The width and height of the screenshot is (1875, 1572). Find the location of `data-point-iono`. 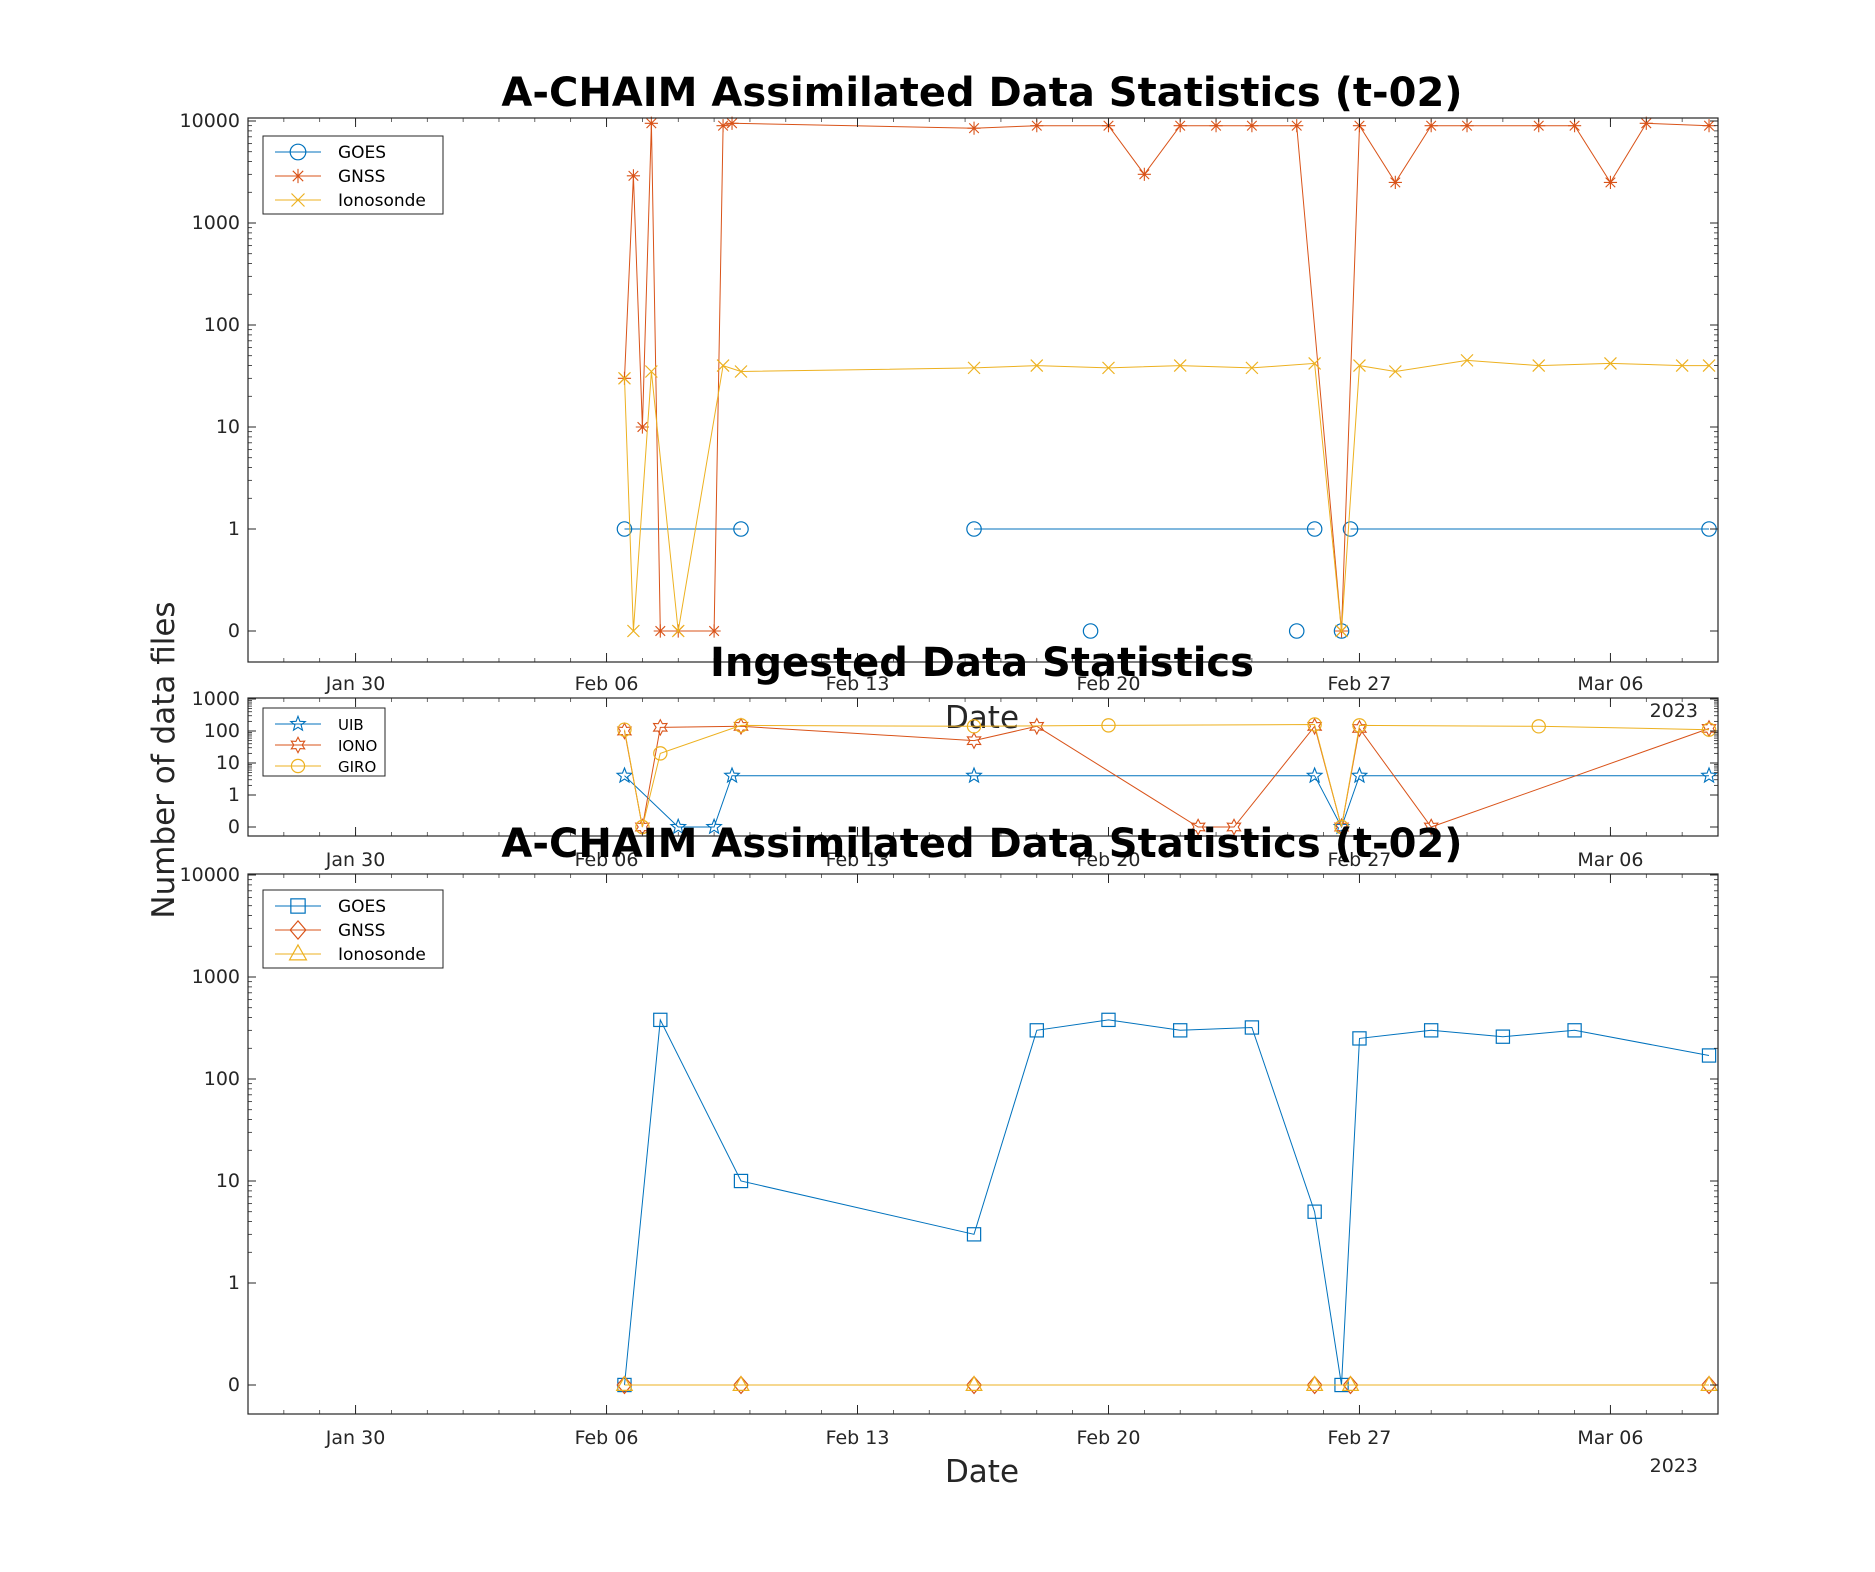

data-point-iono is located at coordinates (1198, 827).